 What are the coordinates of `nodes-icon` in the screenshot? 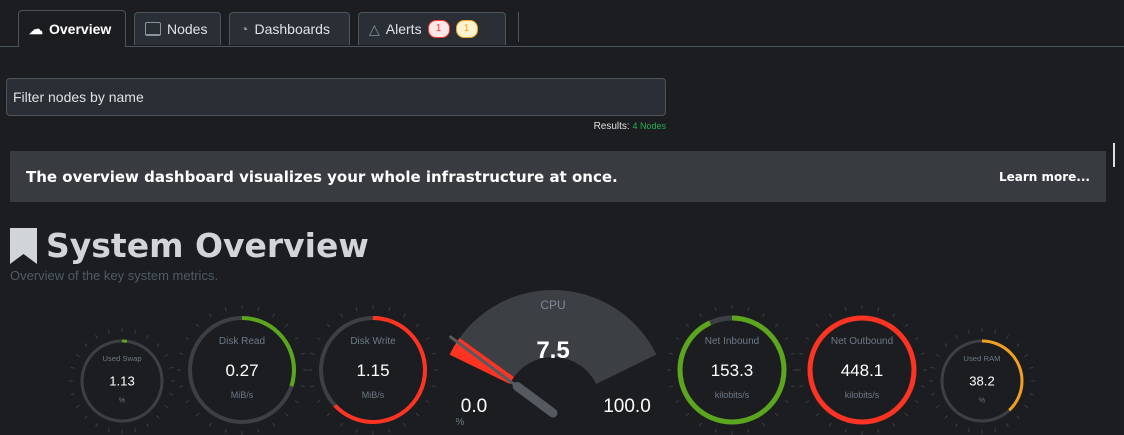 It's located at (153, 29).